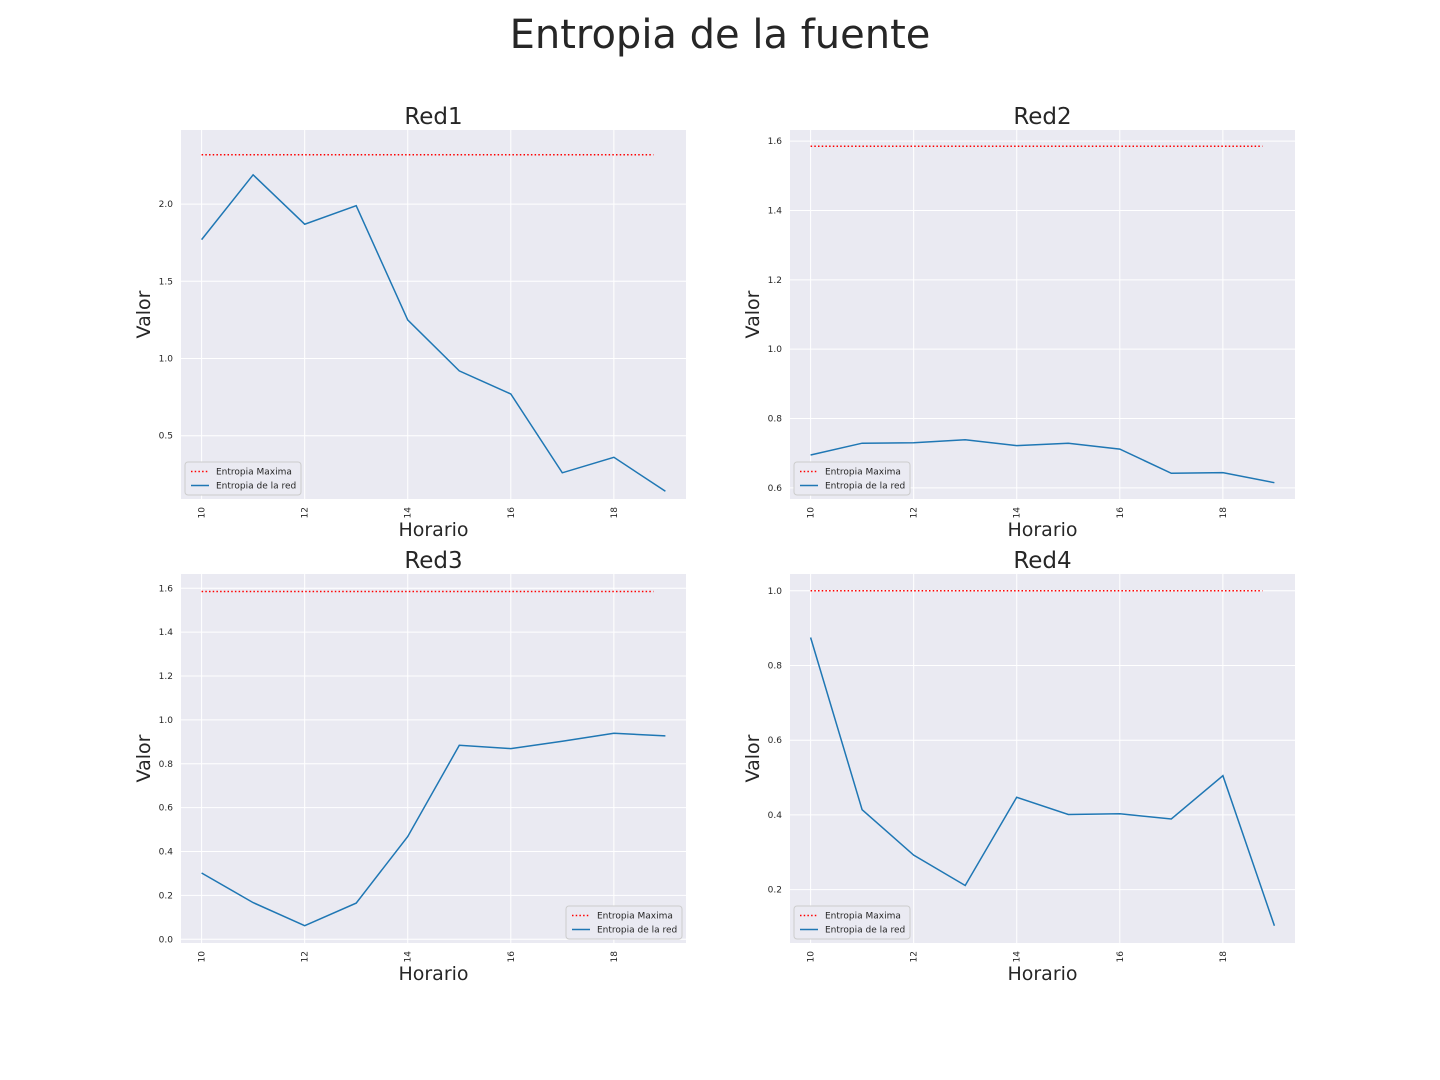 The width and height of the screenshot is (1440, 1080). Describe the element at coordinates (720, 35) in the screenshot. I see `figure-title: Entropia de la fuente` at that location.